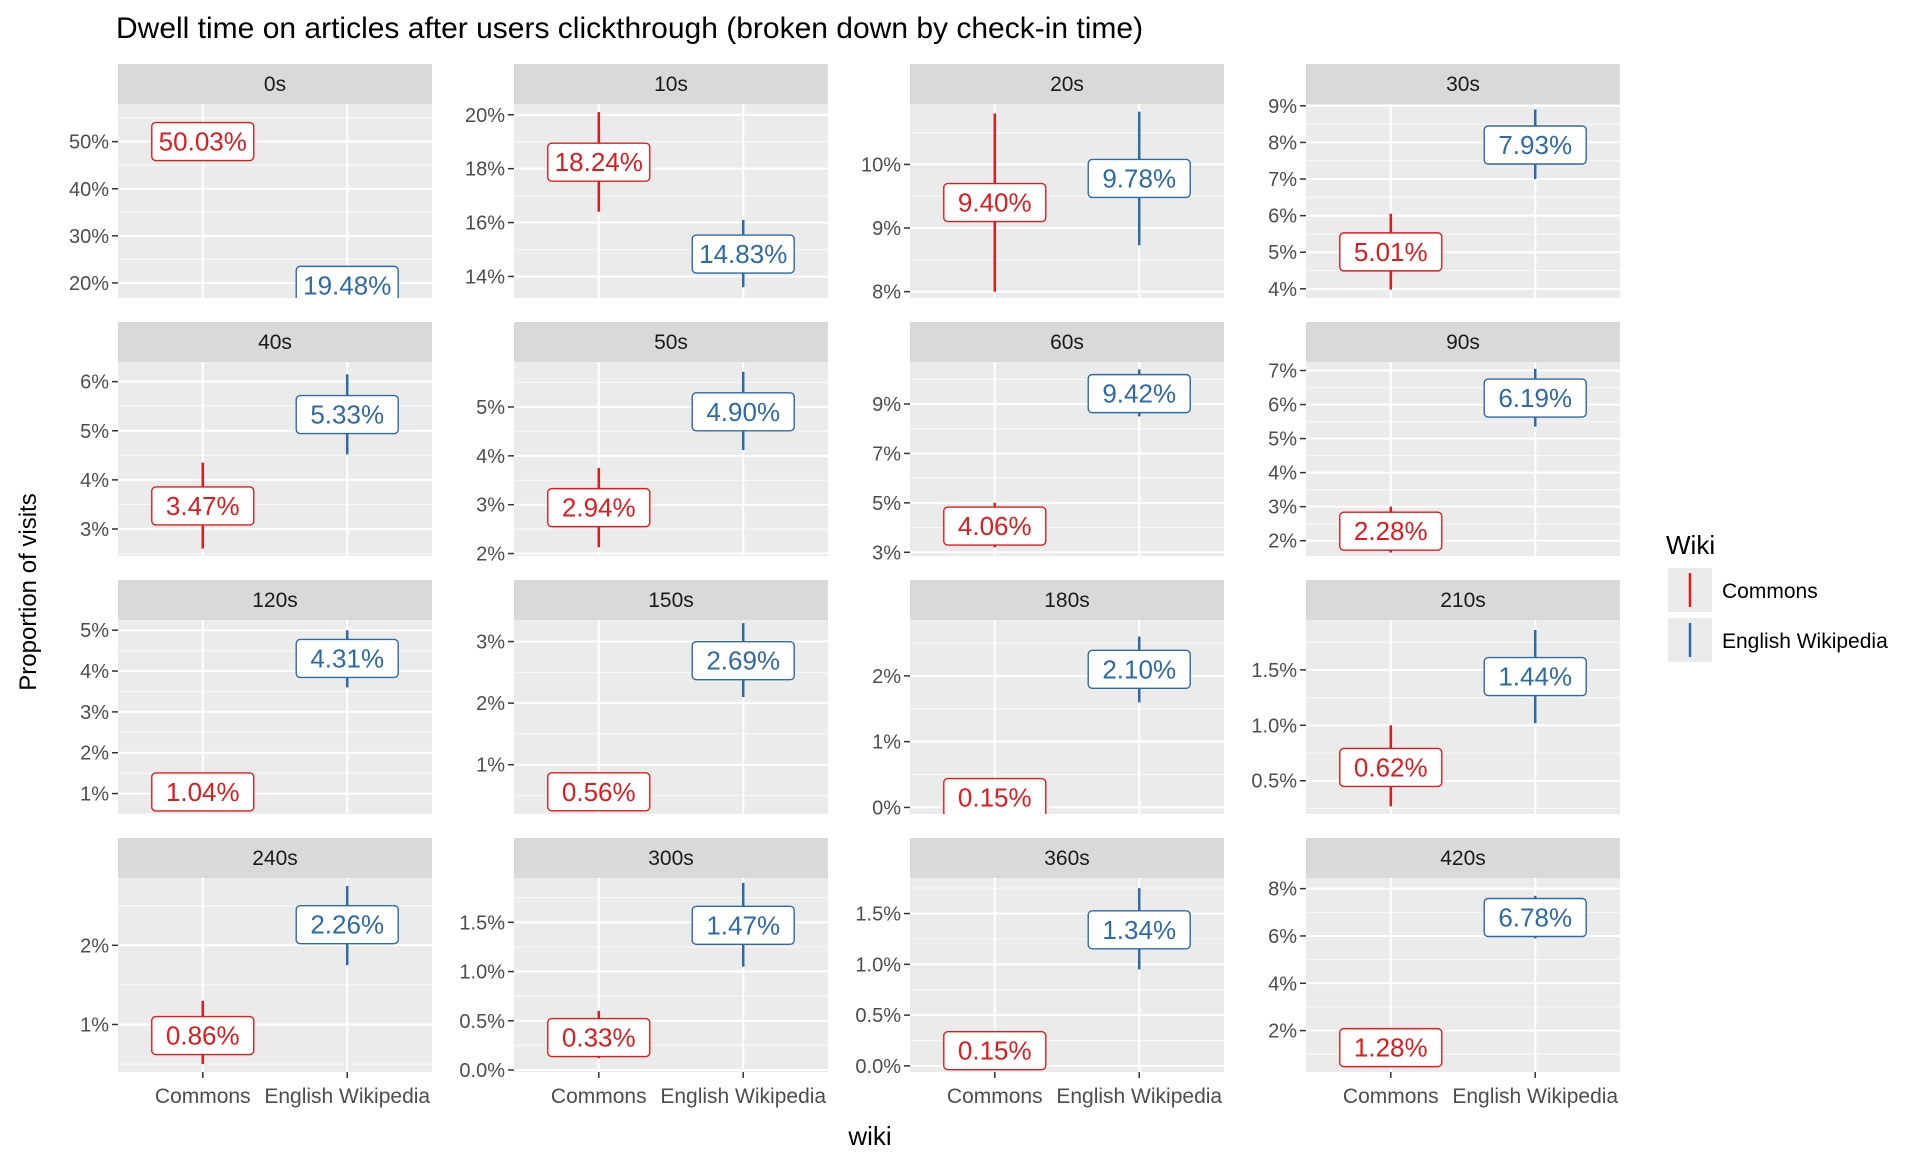 This screenshot has width=1920, height=1152. Describe the element at coordinates (869, 1136) in the screenshot. I see `x-axis-title: wiki` at that location.